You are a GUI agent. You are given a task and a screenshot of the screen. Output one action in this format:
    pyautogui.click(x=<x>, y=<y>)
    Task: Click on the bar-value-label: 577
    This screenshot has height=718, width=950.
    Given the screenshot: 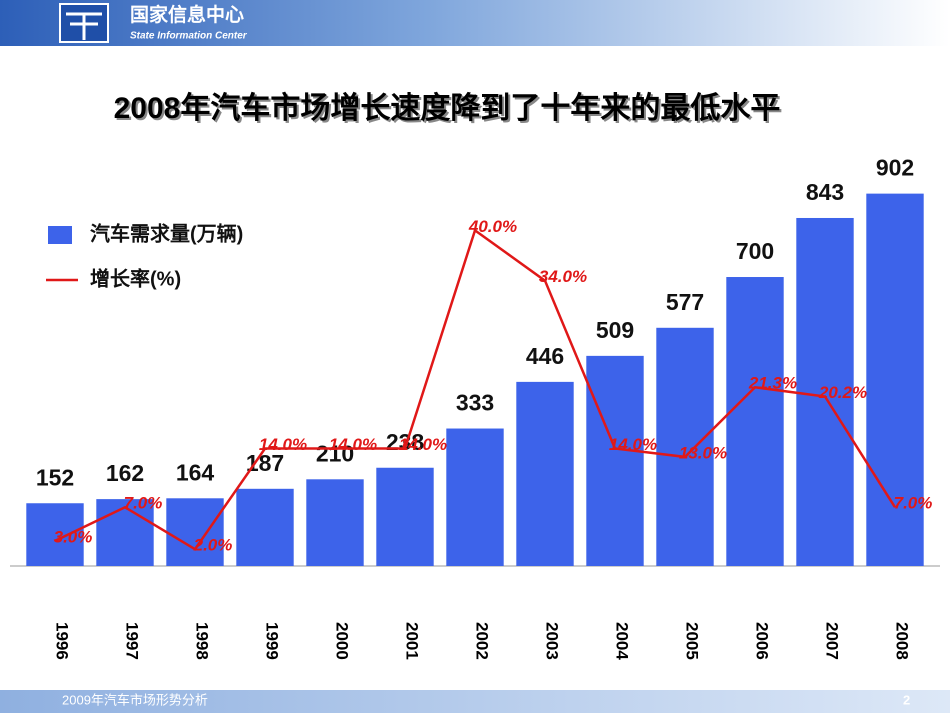 What is the action you would take?
    pyautogui.click(x=685, y=302)
    